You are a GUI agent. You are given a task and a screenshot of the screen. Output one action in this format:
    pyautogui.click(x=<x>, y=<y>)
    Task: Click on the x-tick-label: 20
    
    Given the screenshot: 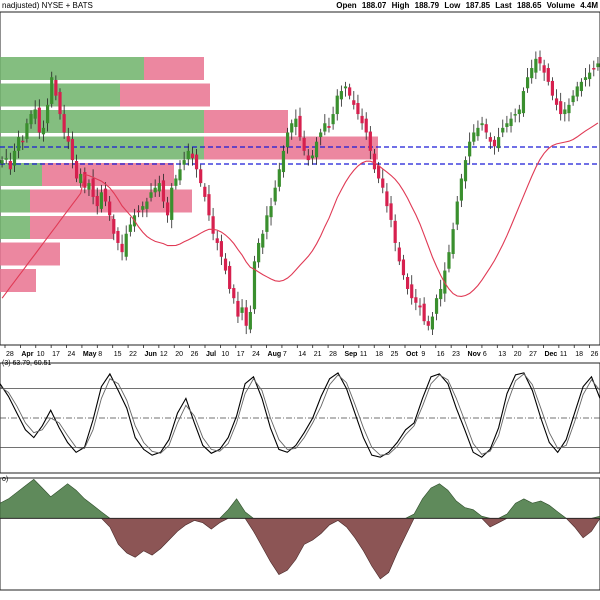 What is the action you would take?
    pyautogui.click(x=179, y=354)
    